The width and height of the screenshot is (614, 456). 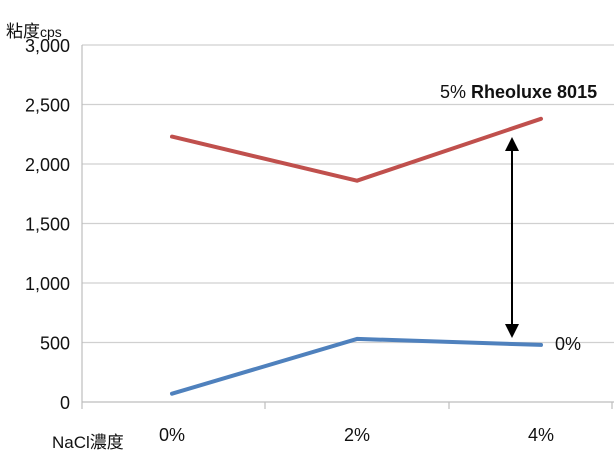 I want to click on y-tick-label: 500, so click(x=55, y=344).